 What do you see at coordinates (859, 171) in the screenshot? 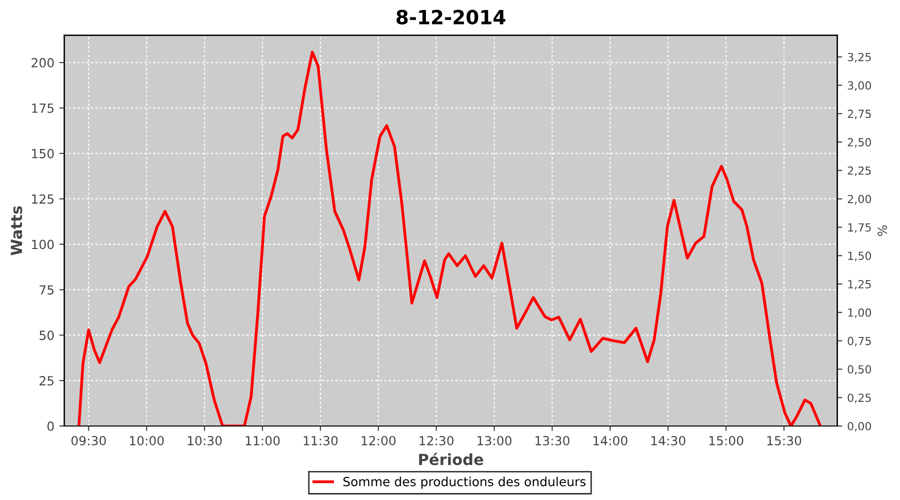
I see `y2-tick-label: 2,25` at bounding box center [859, 171].